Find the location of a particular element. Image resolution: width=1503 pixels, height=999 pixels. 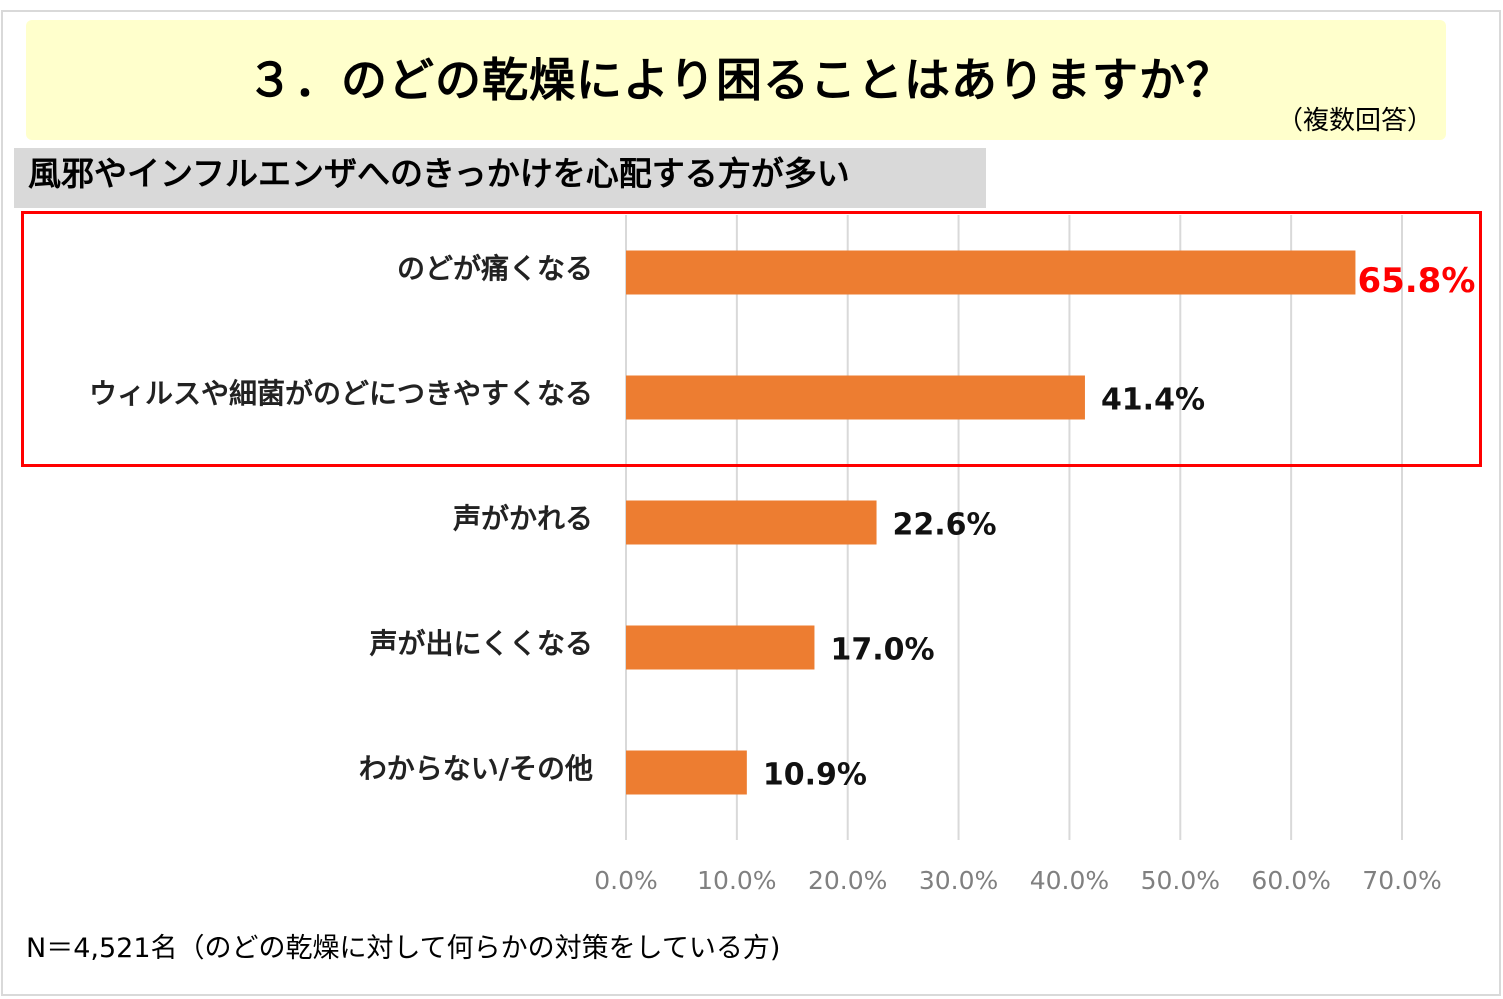

sample-size-note: N＝4,521名（のどの乾燥に対して何らかの対策をしている方) is located at coordinates (403, 948).